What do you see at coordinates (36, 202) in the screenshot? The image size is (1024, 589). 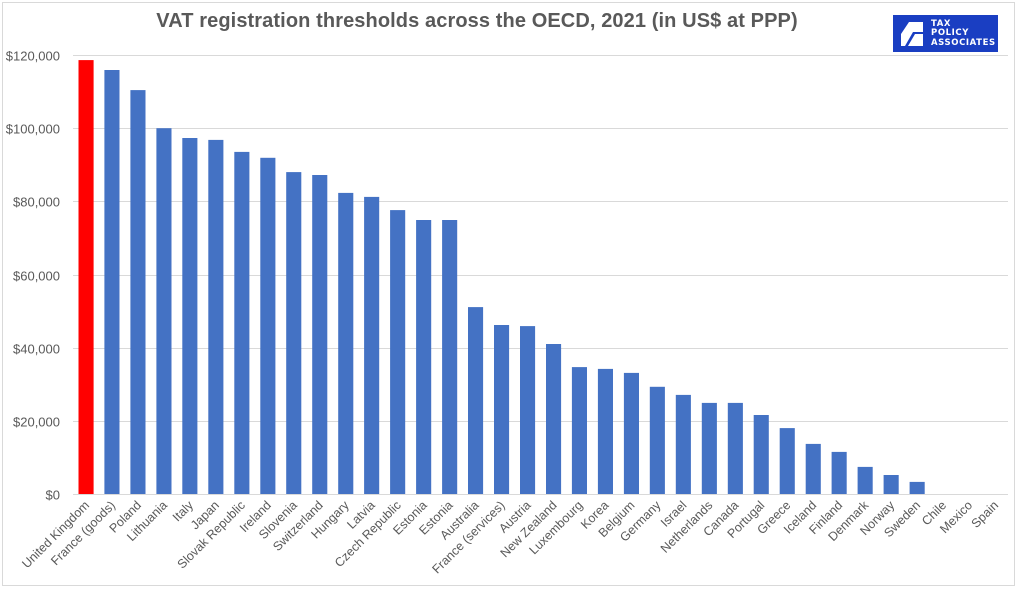 I see `y-tick-label: $80,000` at bounding box center [36, 202].